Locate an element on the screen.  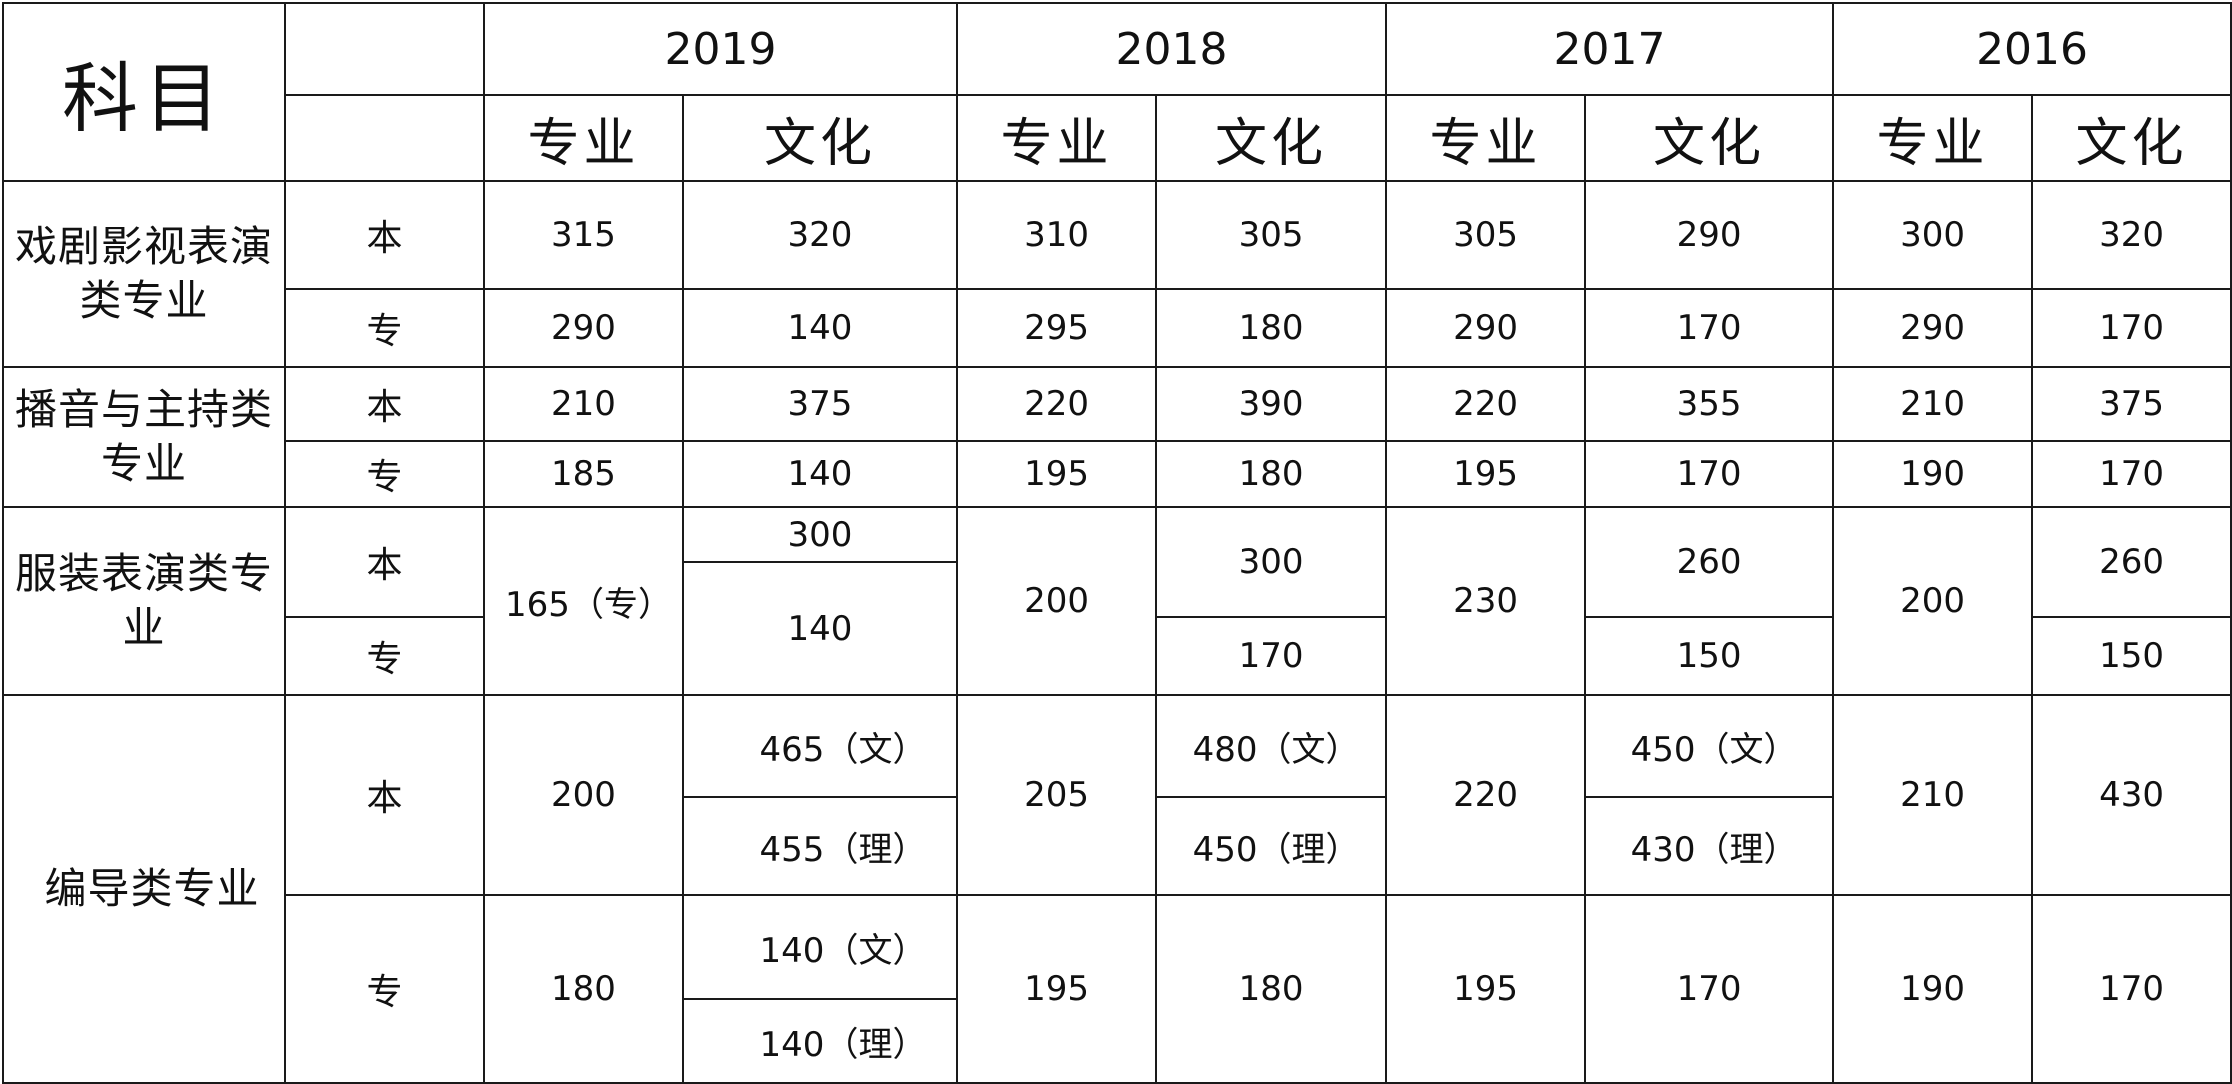
category-drama: 戏剧影视表演类专业 is located at coordinates (144, 274).